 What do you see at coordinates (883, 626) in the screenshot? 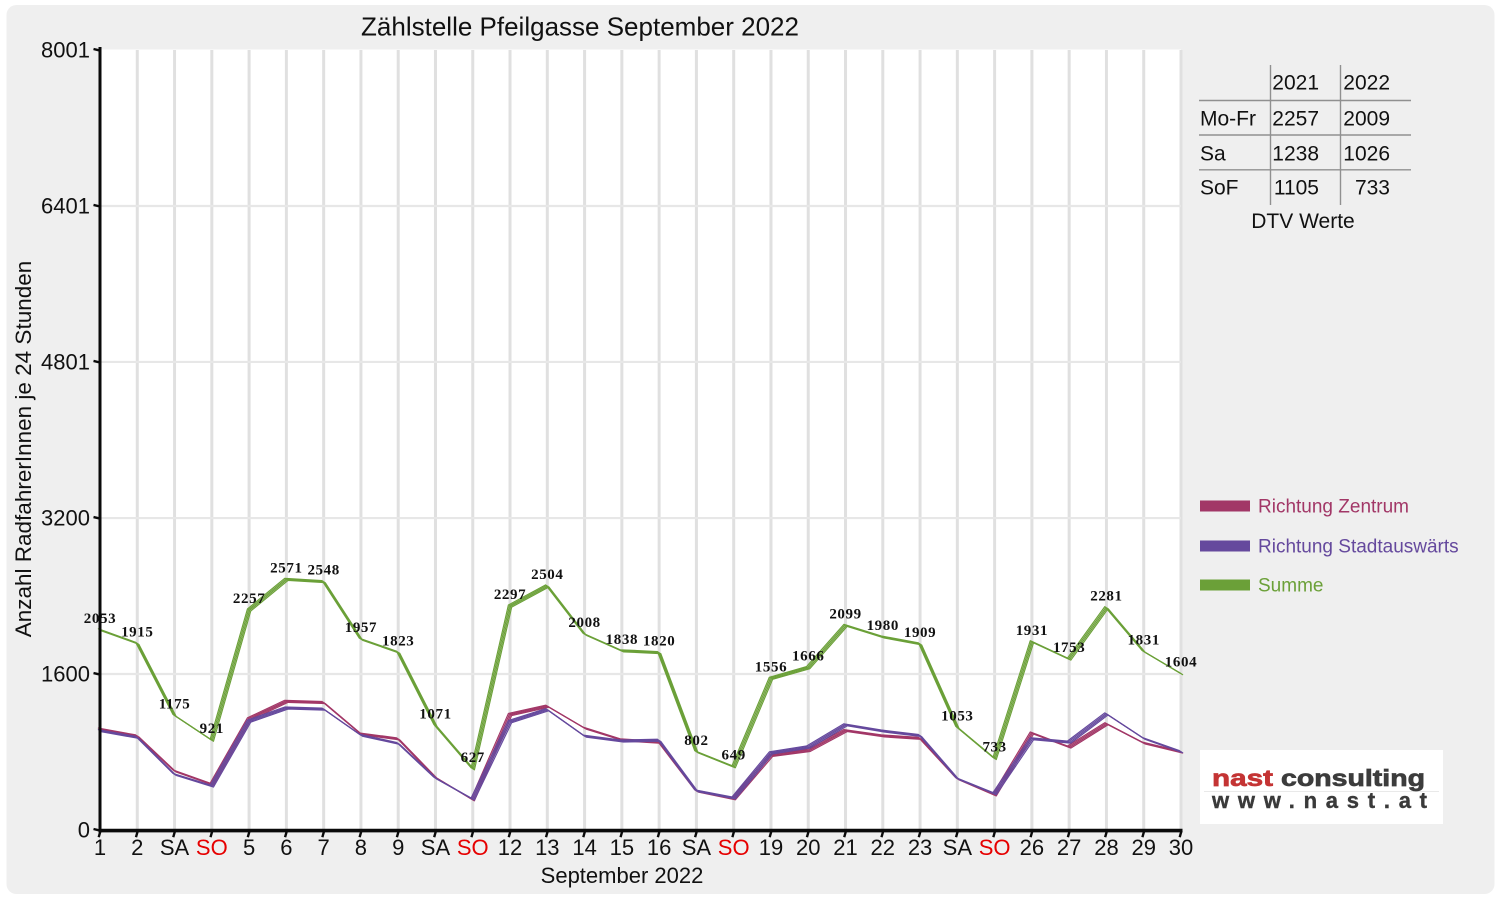
I see `svg-text: 1980` at bounding box center [883, 626].